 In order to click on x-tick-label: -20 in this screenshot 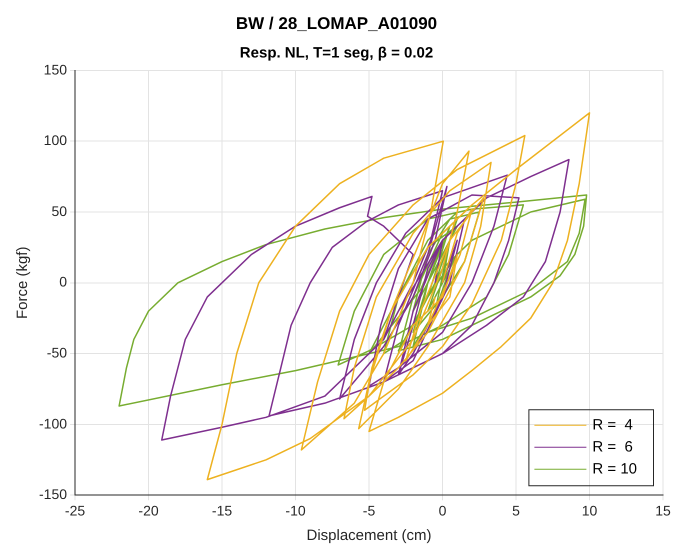, I will do `click(148, 510)`.